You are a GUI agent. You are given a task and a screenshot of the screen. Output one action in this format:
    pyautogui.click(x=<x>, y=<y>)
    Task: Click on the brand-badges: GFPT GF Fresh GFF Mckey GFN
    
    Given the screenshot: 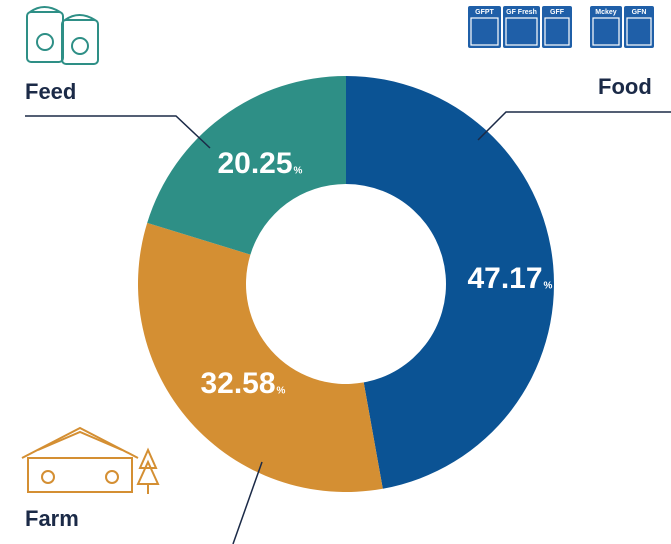 What is the action you would take?
    pyautogui.click(x=561, y=27)
    